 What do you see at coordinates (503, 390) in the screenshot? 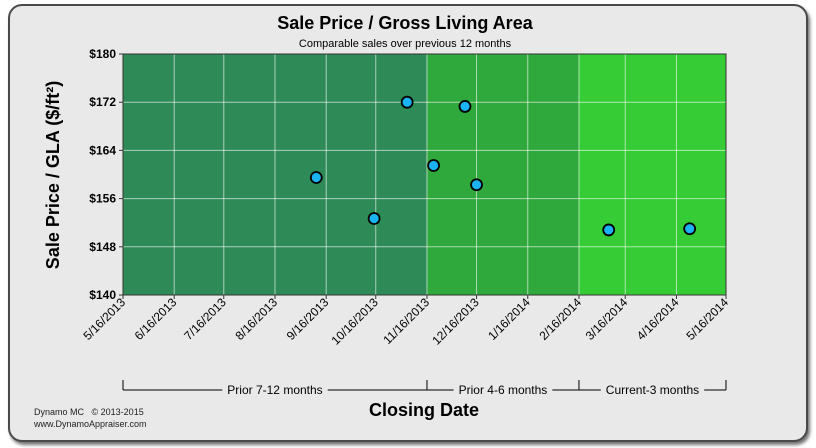
I see `period-label-2: Prior 4-6 months` at bounding box center [503, 390].